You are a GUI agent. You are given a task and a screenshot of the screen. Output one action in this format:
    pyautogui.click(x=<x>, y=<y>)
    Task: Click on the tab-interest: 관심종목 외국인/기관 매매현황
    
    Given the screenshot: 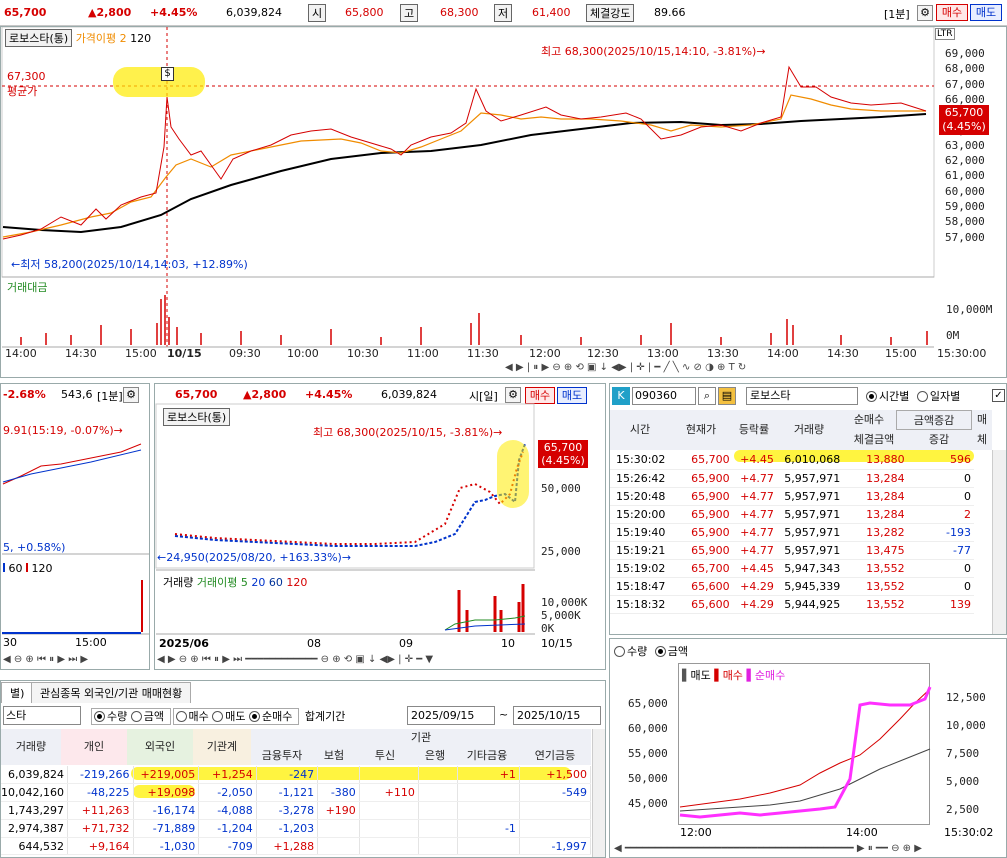 What is the action you would take?
    pyautogui.click(x=111, y=692)
    